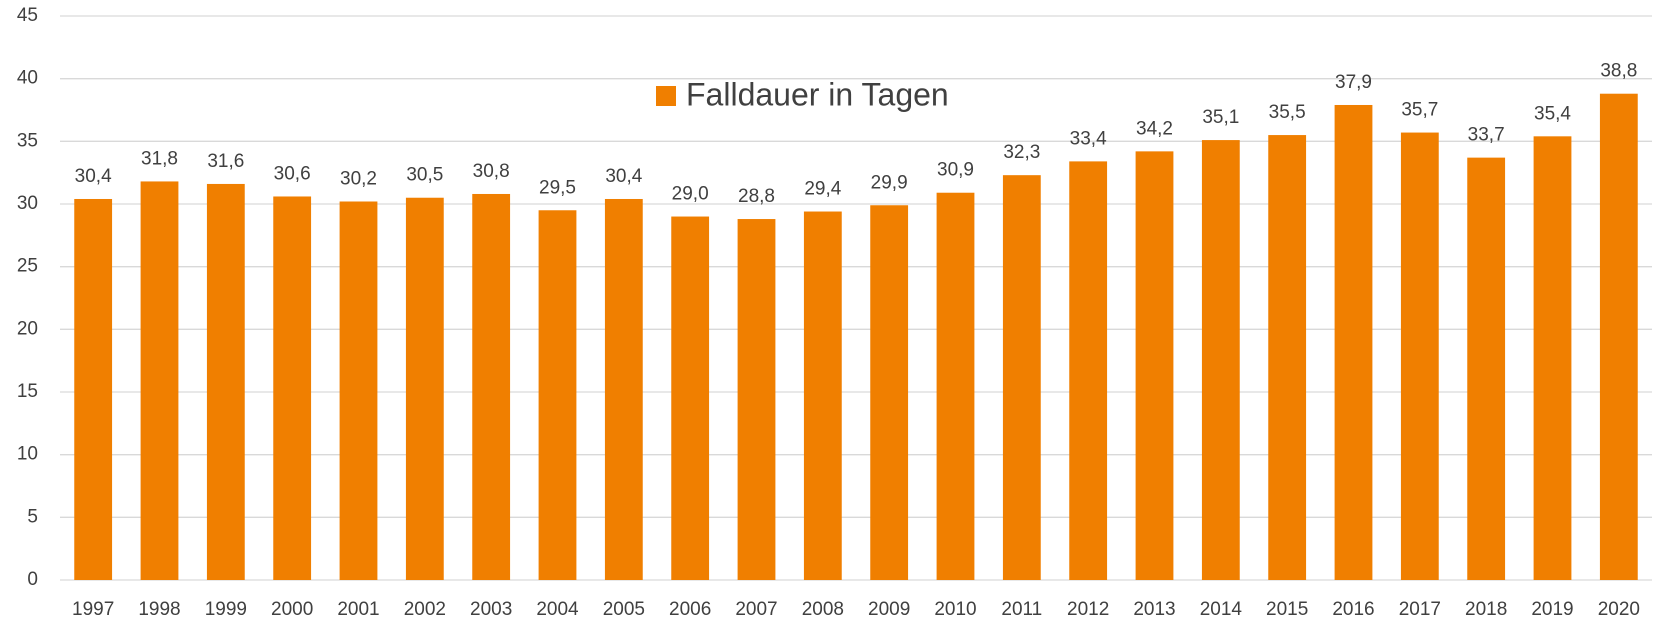  What do you see at coordinates (1287, 609) in the screenshot?
I see `x-tick-label: 2015` at bounding box center [1287, 609].